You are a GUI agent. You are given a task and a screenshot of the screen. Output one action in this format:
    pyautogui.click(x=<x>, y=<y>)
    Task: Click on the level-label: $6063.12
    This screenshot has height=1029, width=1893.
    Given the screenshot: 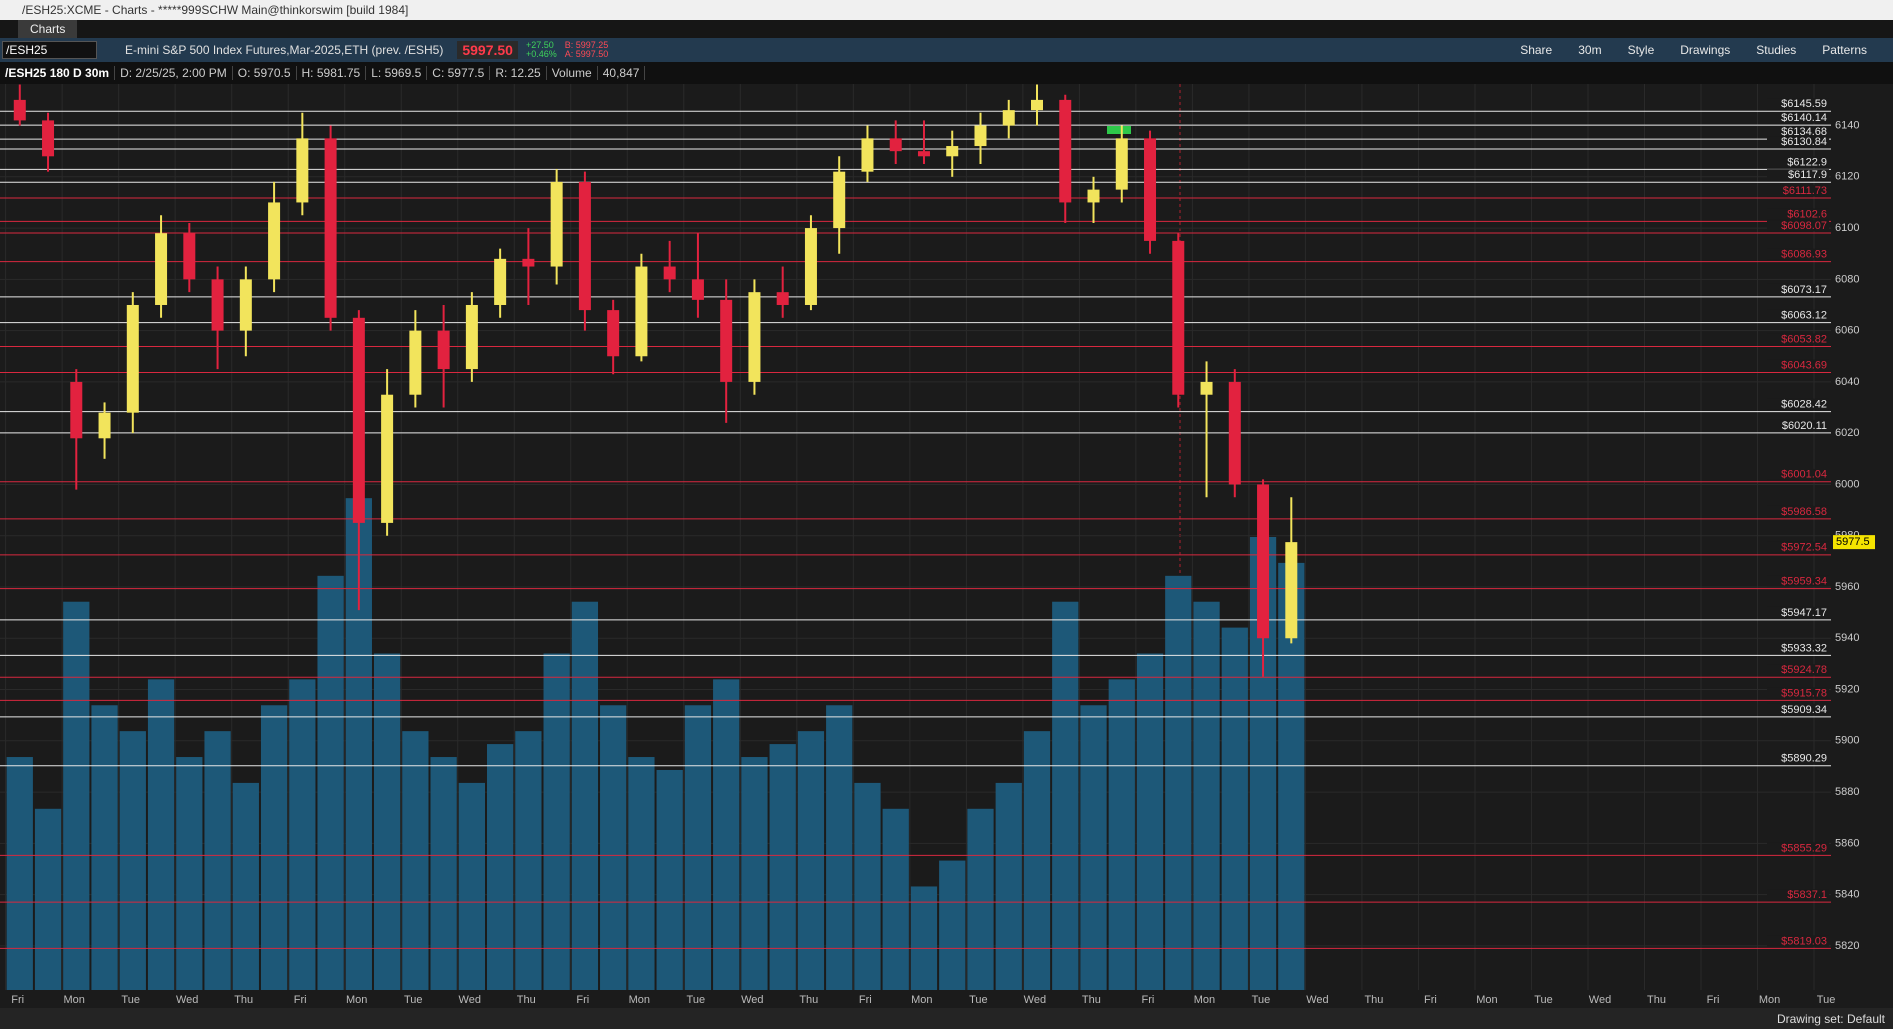 What is the action you would take?
    pyautogui.click(x=1804, y=316)
    